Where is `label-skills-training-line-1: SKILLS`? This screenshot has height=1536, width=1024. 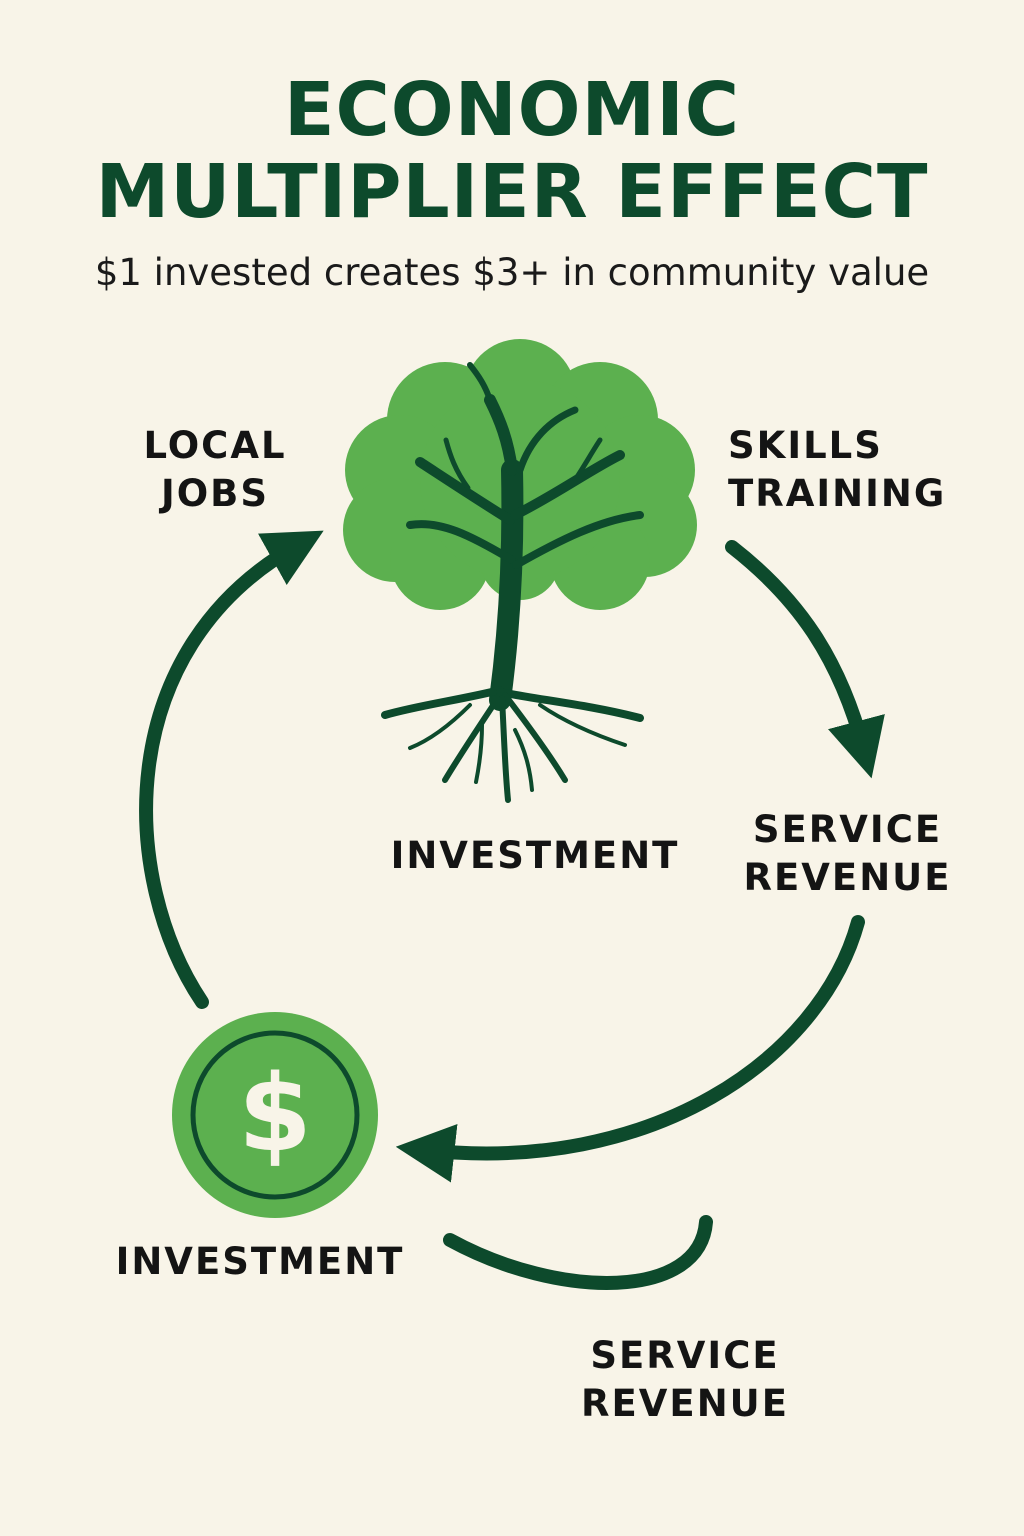
label-skills-training-line-1: SKILLS is located at coordinates (805, 445).